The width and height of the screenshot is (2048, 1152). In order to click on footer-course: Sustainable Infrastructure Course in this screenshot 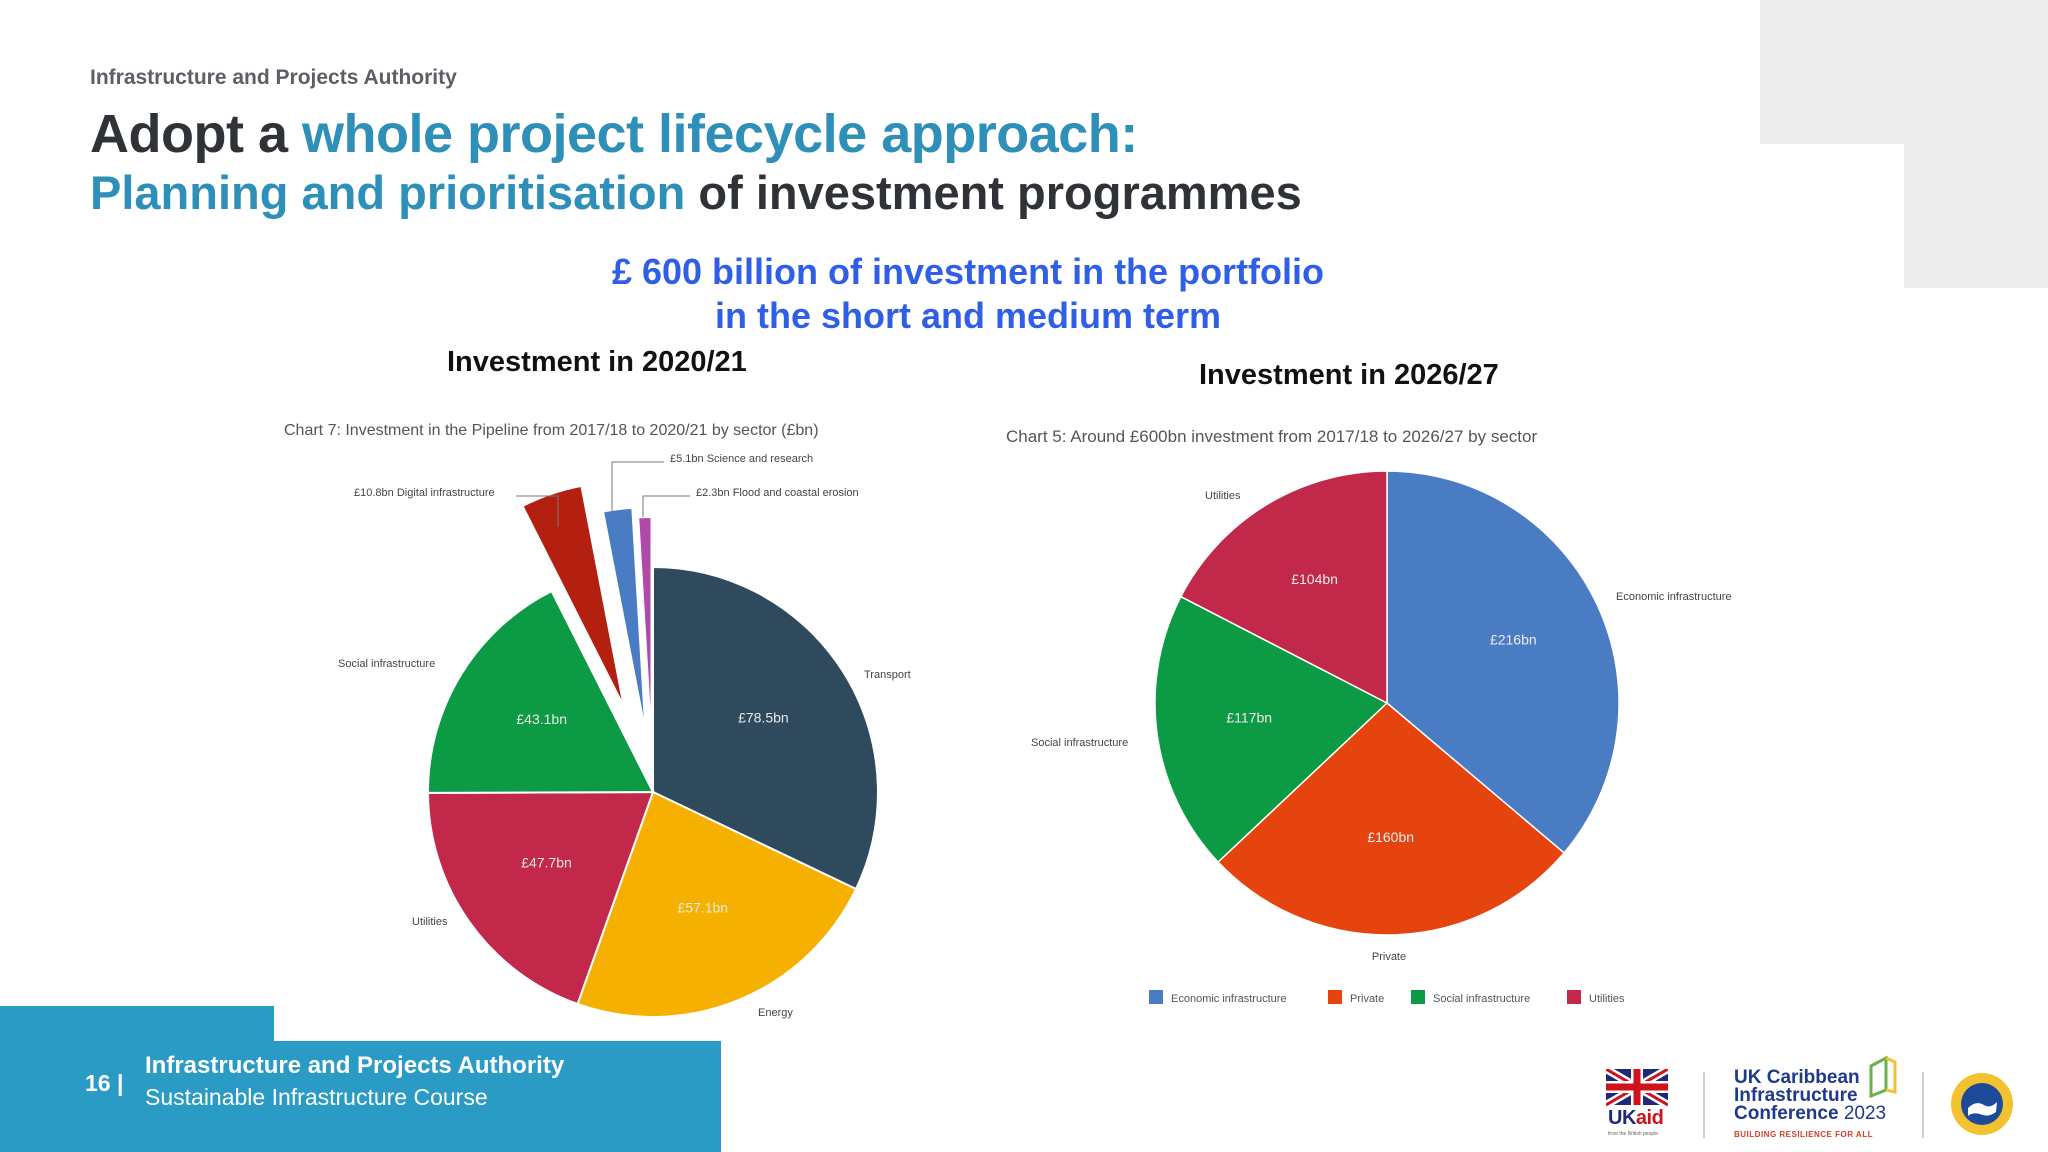, I will do `click(316, 1097)`.